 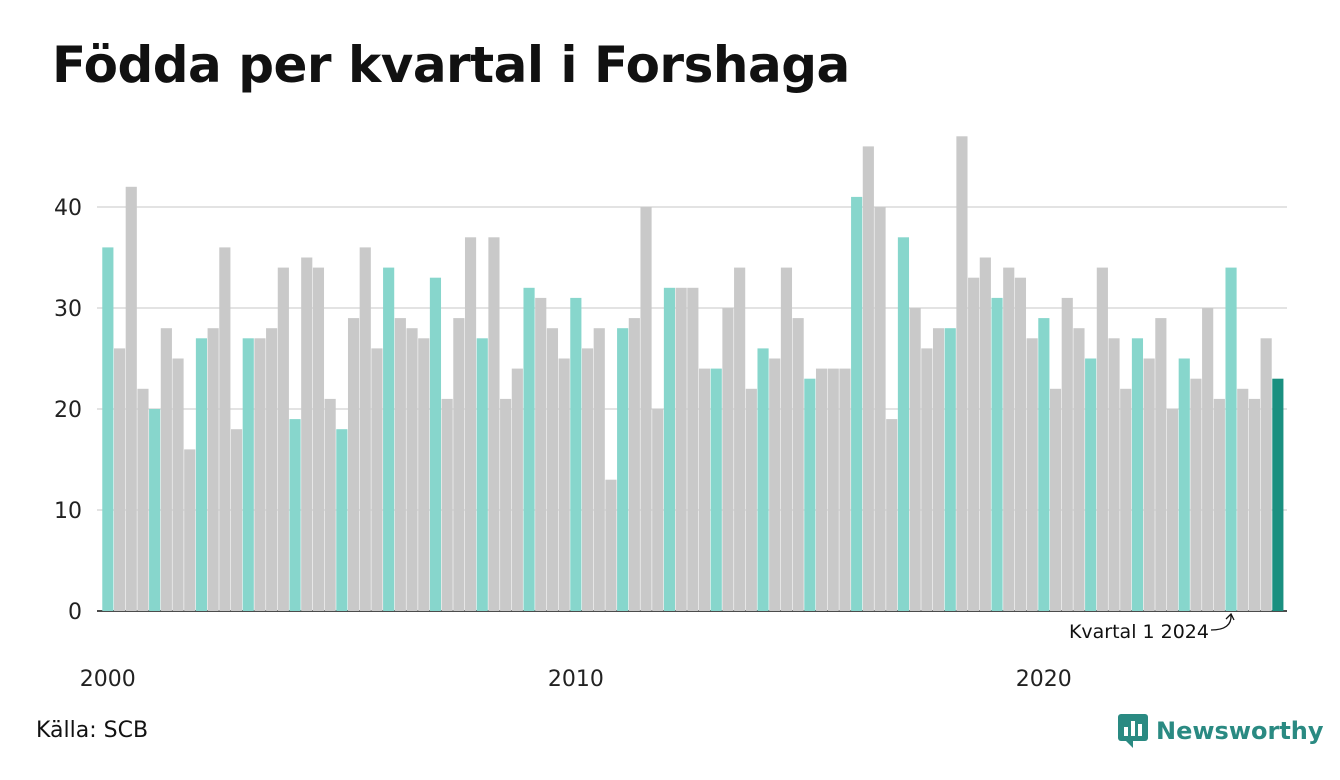 I want to click on brand-logo: Newsworthy, so click(x=1221, y=731).